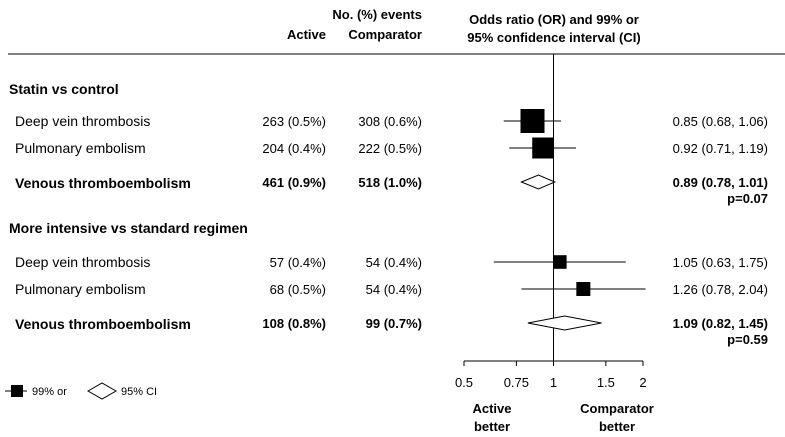  I want to click on active-better-line1: Active, so click(491, 408).